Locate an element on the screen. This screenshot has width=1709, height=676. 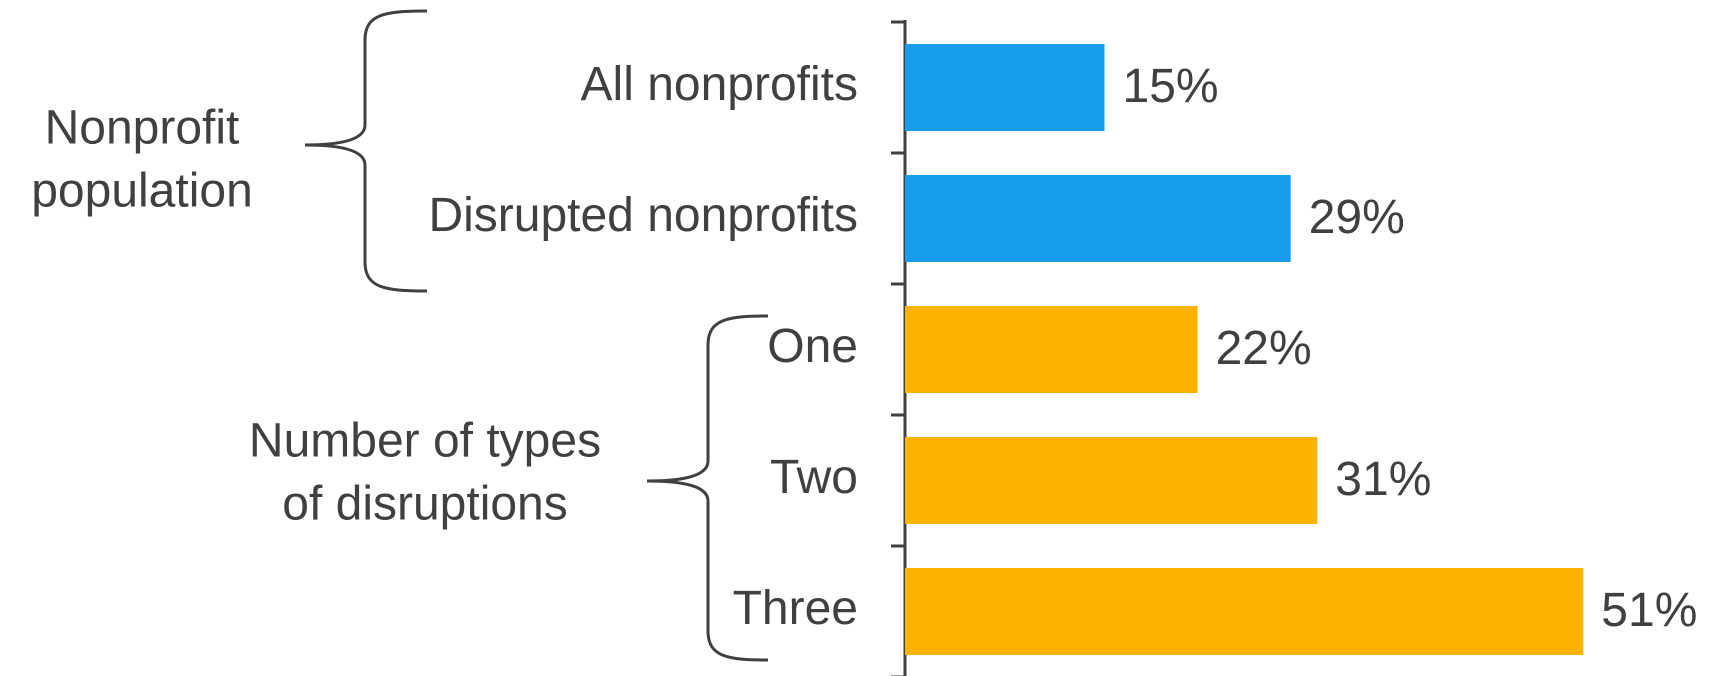
value-label: 29% is located at coordinates (1357, 217).